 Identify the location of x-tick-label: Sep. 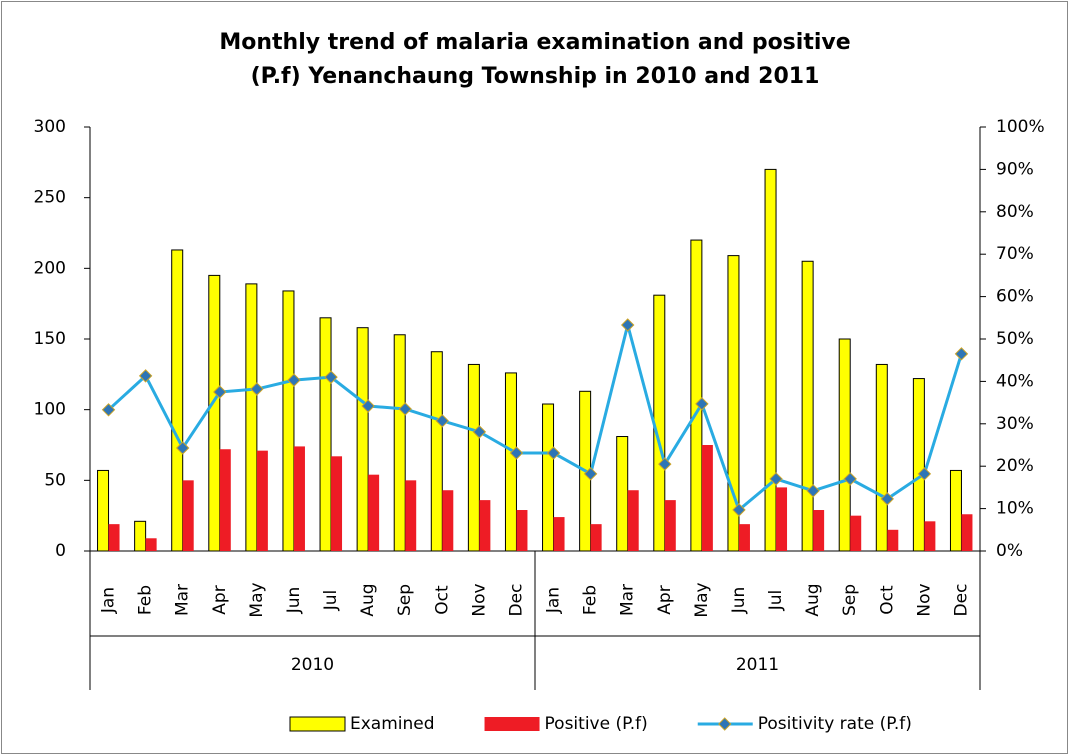
(405, 600).